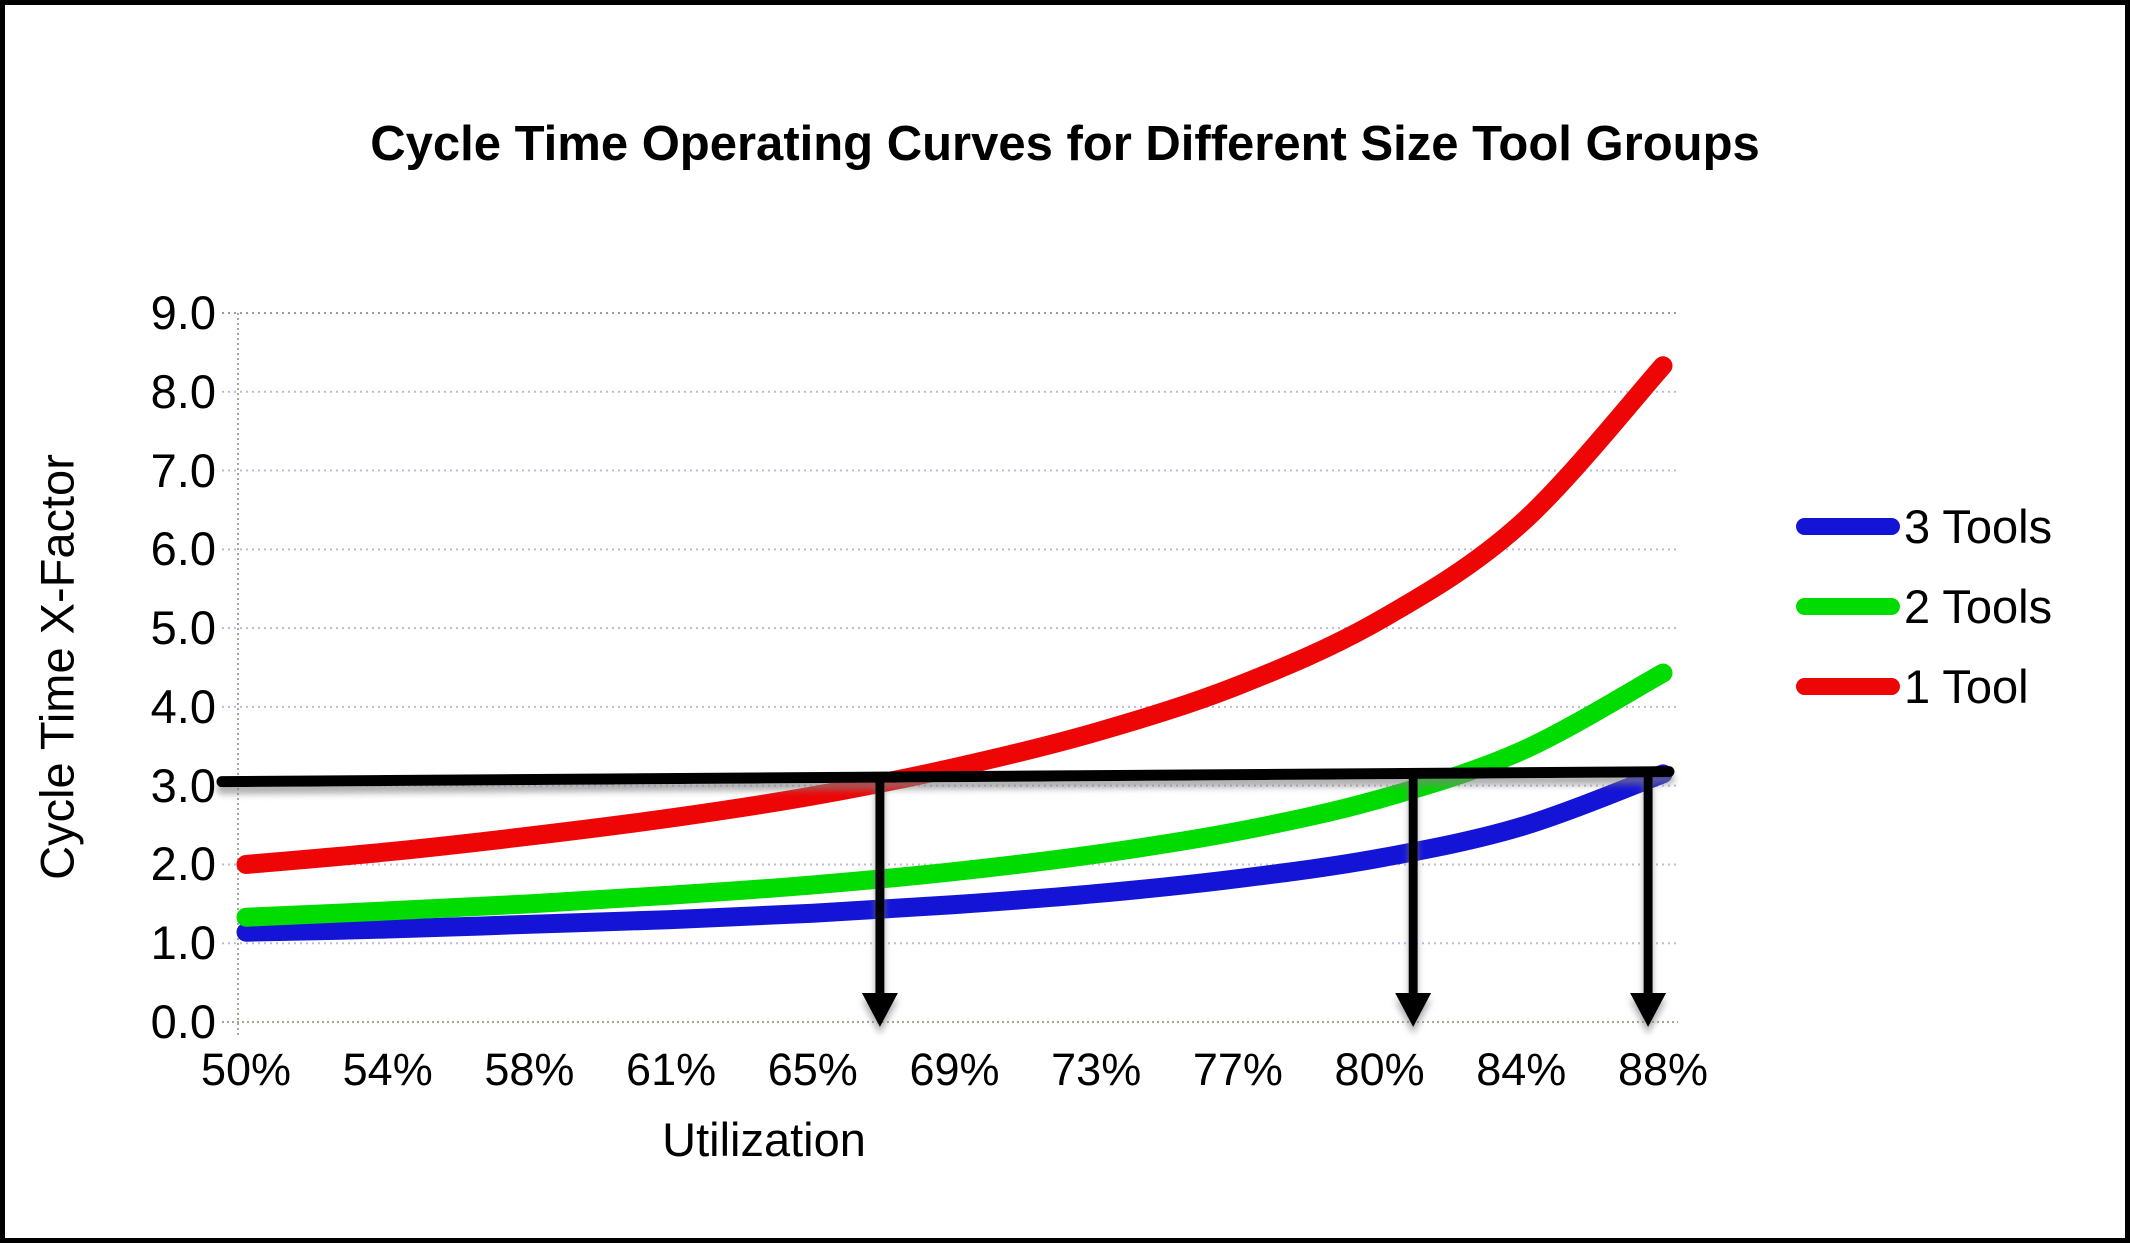  What do you see at coordinates (183, 628) in the screenshot?
I see `y-tick-label: 5.0` at bounding box center [183, 628].